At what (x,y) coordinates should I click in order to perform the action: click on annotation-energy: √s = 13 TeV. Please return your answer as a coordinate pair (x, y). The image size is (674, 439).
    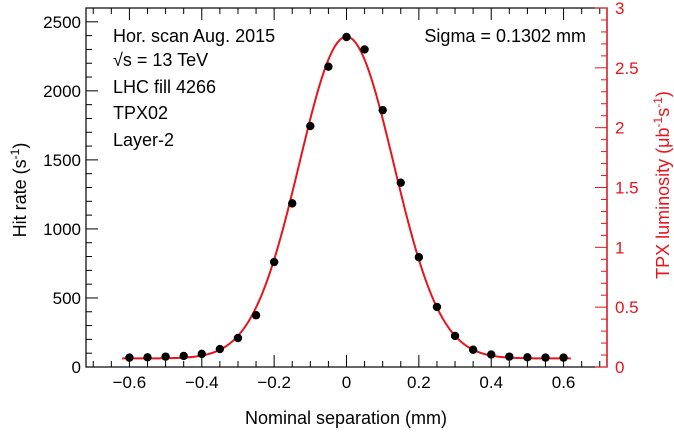
    Looking at the image, I should click on (160, 60).